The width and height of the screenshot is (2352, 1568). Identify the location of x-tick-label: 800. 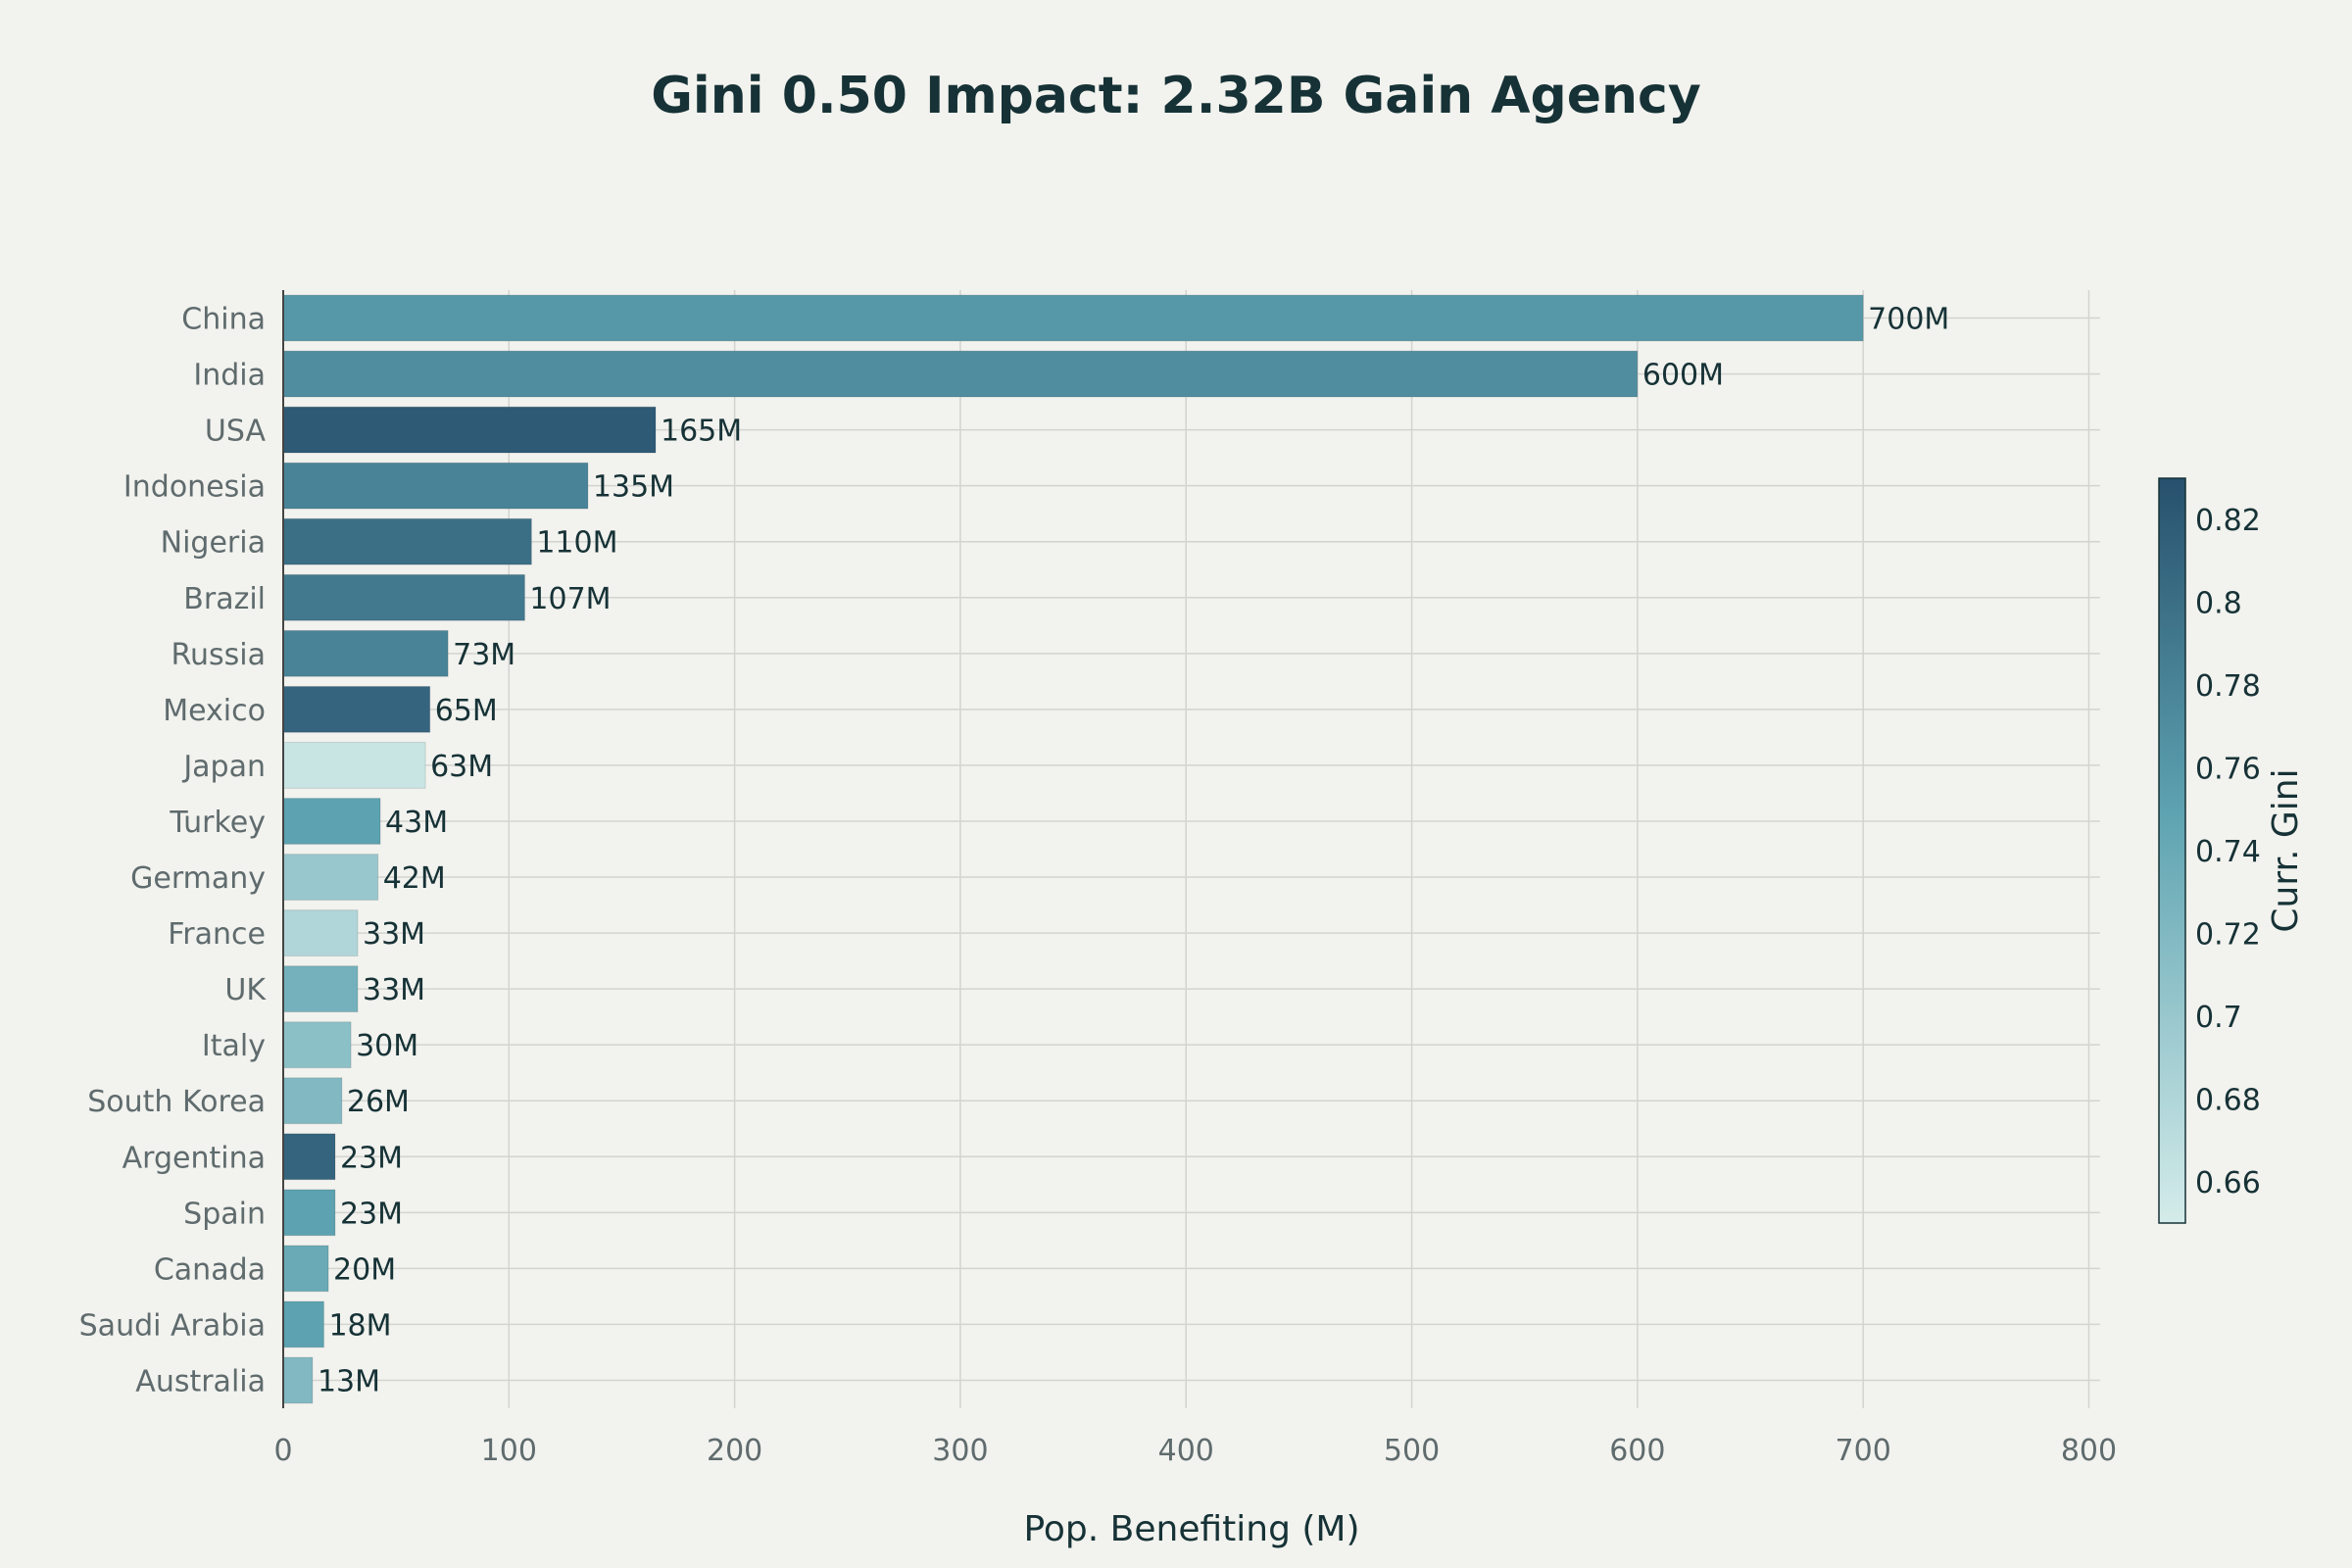
(2089, 1451).